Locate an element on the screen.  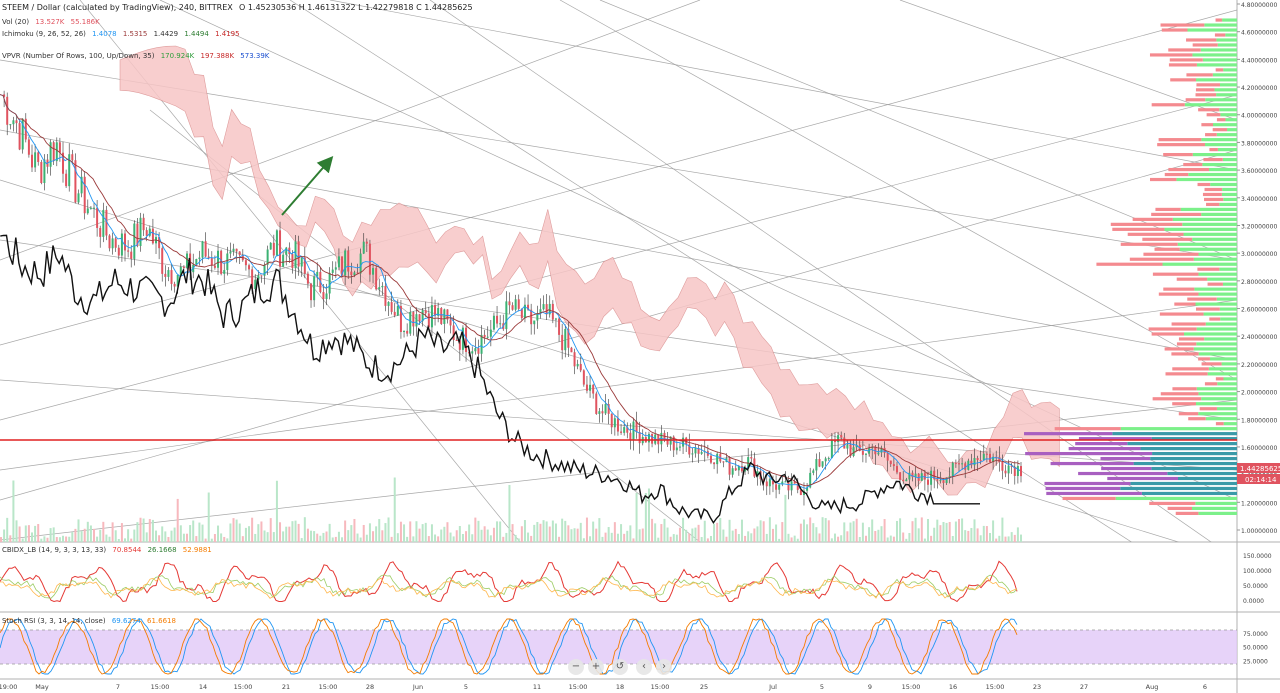
price-tick-label: 1.00000000 is located at coordinates (1259, 531).